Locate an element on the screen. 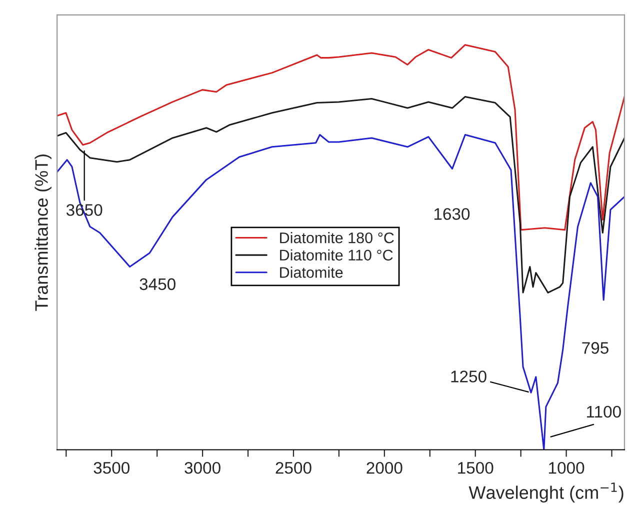  x-tick-label: 2500 is located at coordinates (294, 468).